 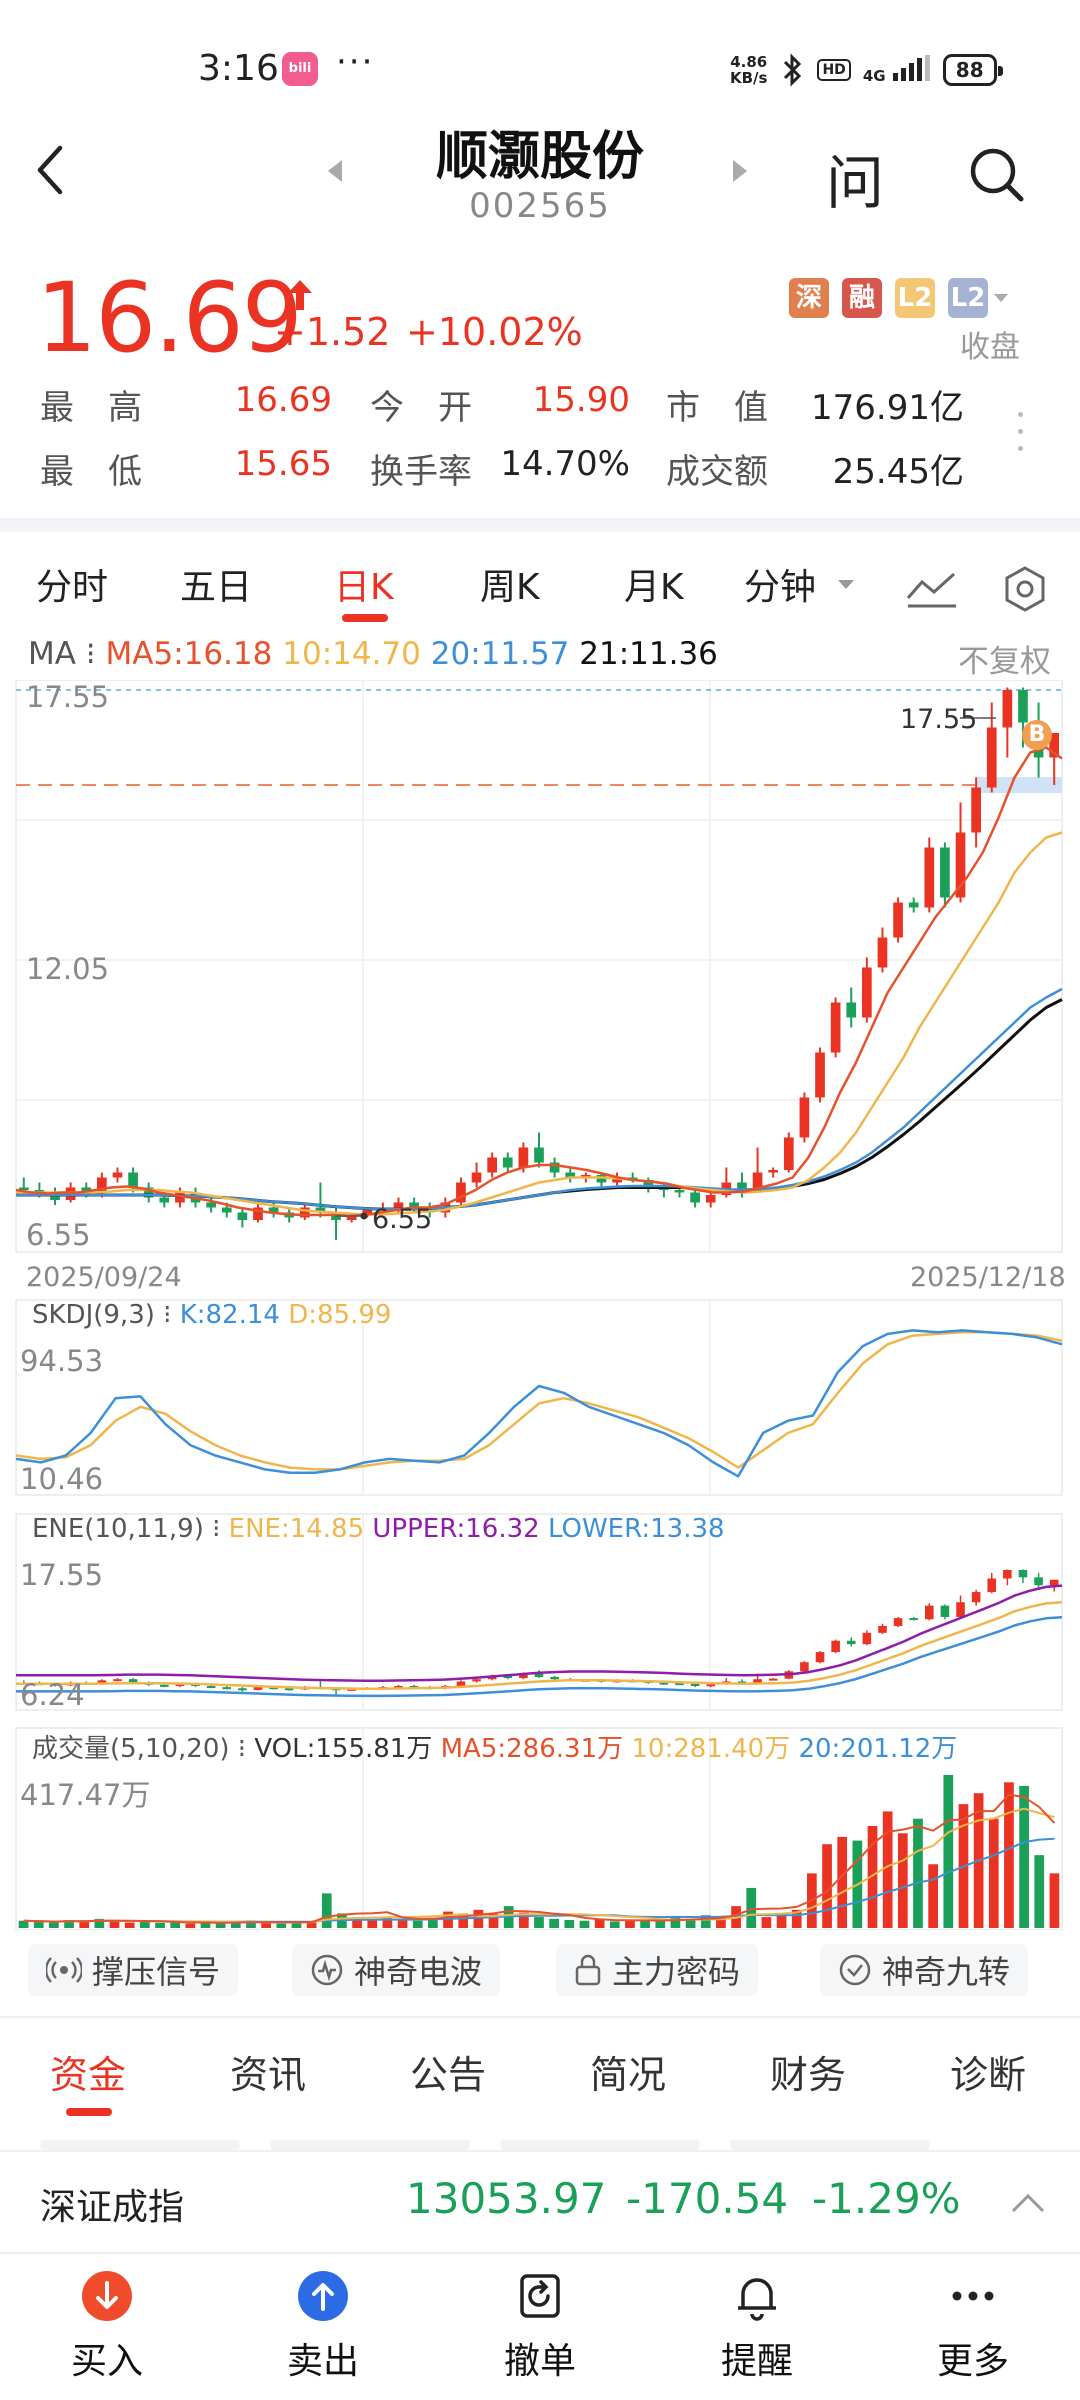 I want to click on buy-button: 买入, so click(x=107, y=2327).